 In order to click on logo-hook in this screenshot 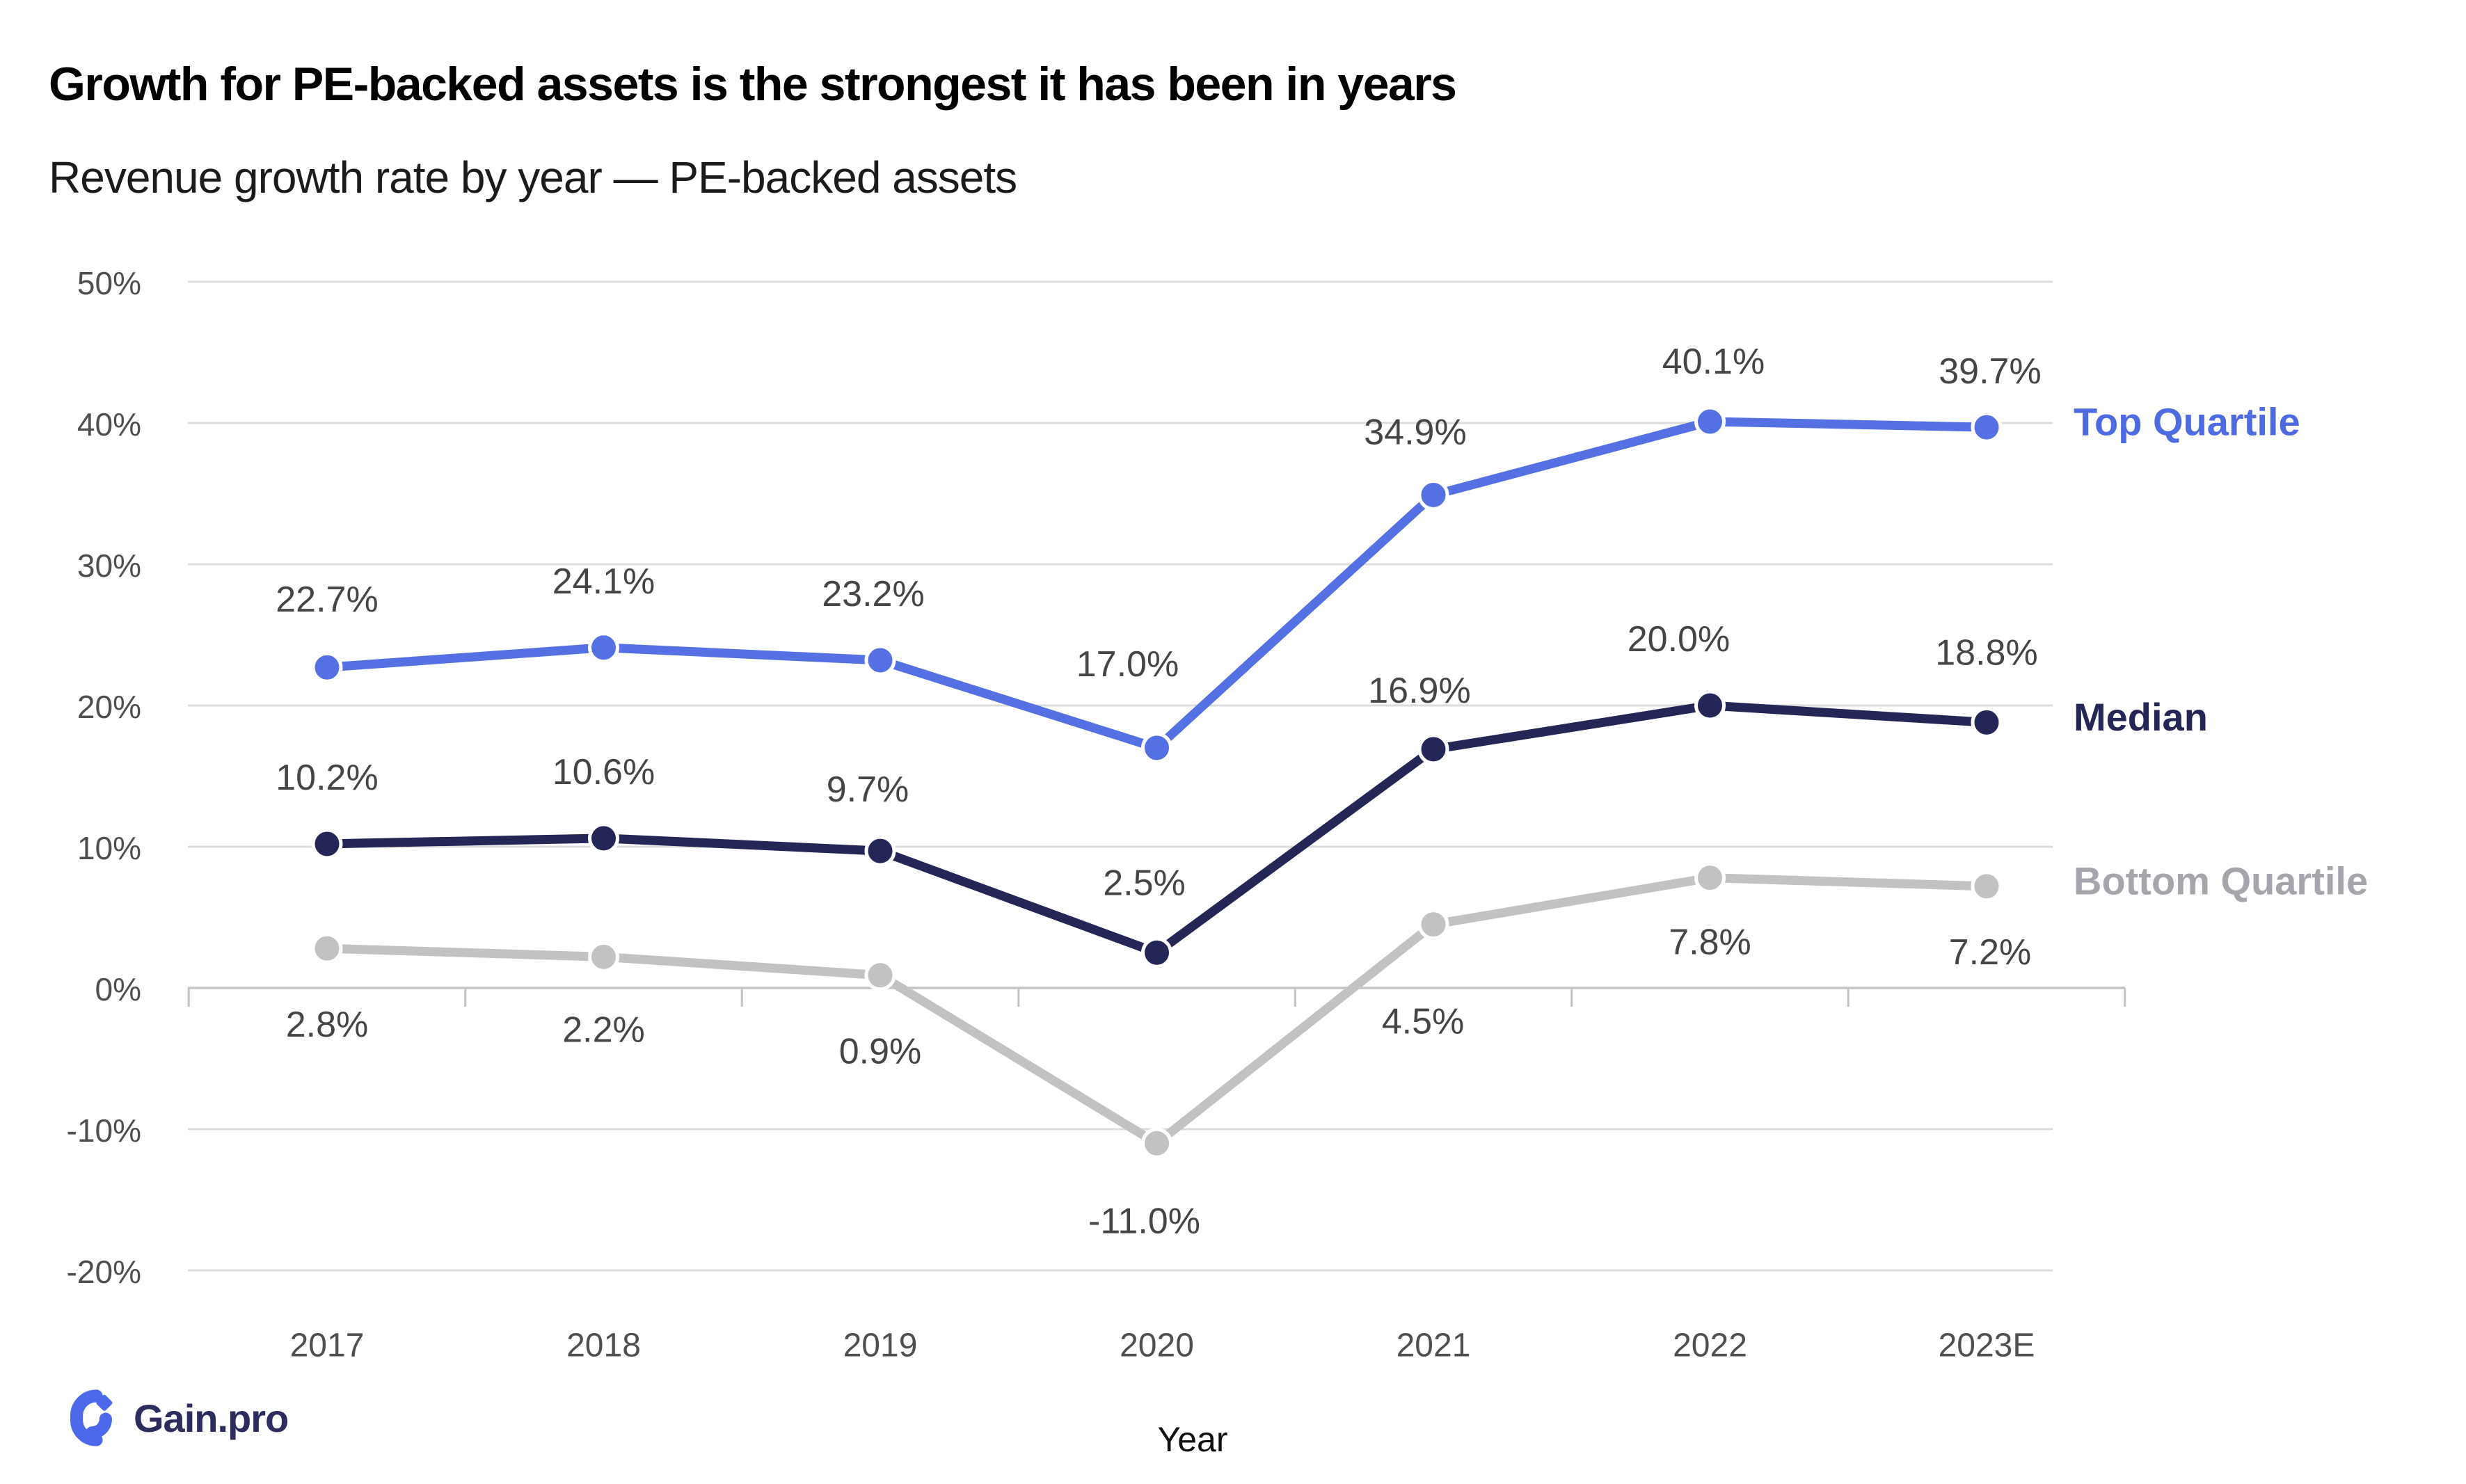, I will do `click(99, 1426)`.